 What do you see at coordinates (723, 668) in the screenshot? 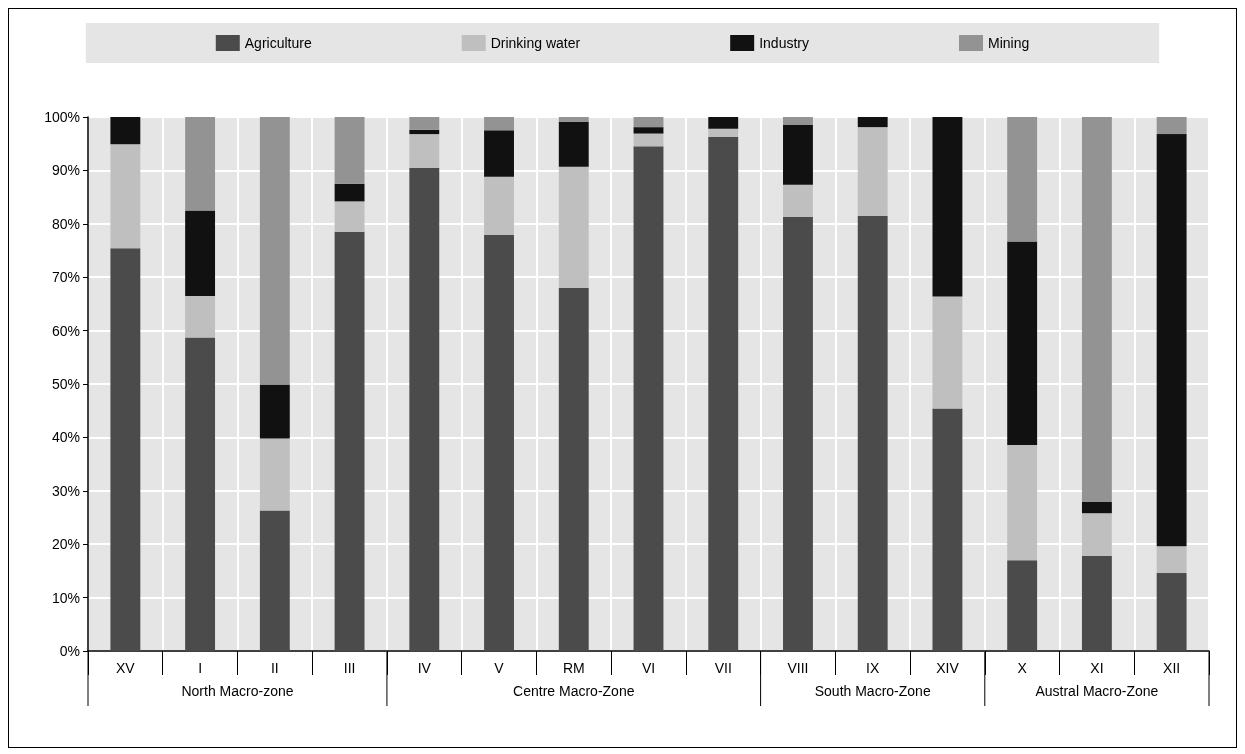
I see `x-tick-label: VII` at bounding box center [723, 668].